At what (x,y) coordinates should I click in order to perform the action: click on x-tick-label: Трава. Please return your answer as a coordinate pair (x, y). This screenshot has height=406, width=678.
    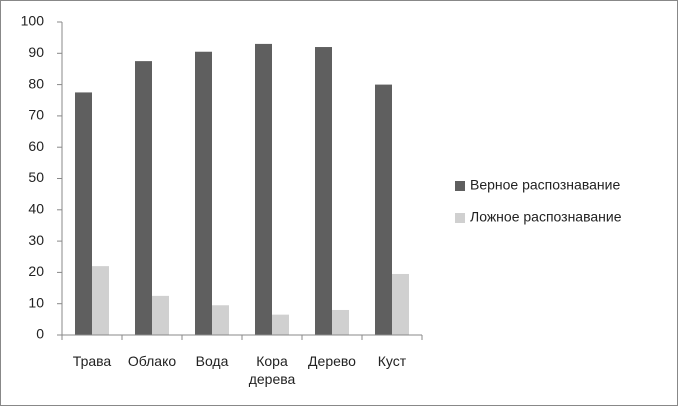
    Looking at the image, I should click on (92, 361).